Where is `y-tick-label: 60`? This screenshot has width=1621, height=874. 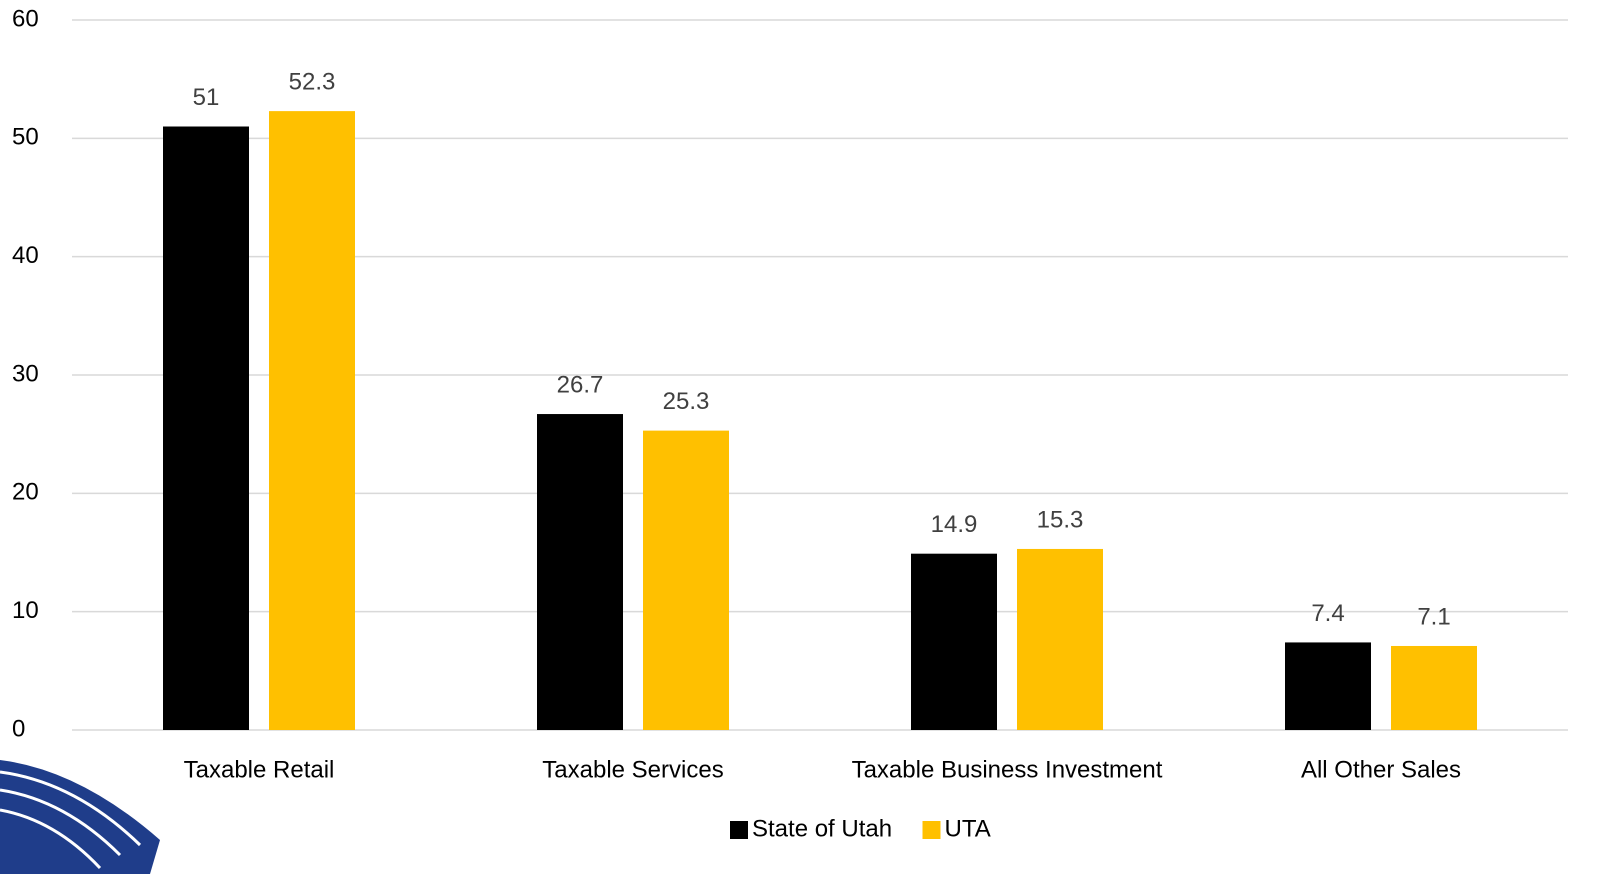
y-tick-label: 60 is located at coordinates (25, 18).